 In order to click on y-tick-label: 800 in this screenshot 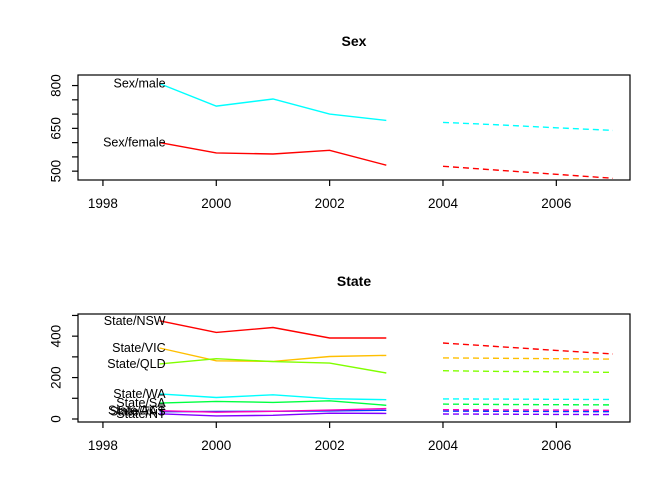, I will do `click(56, 85)`.